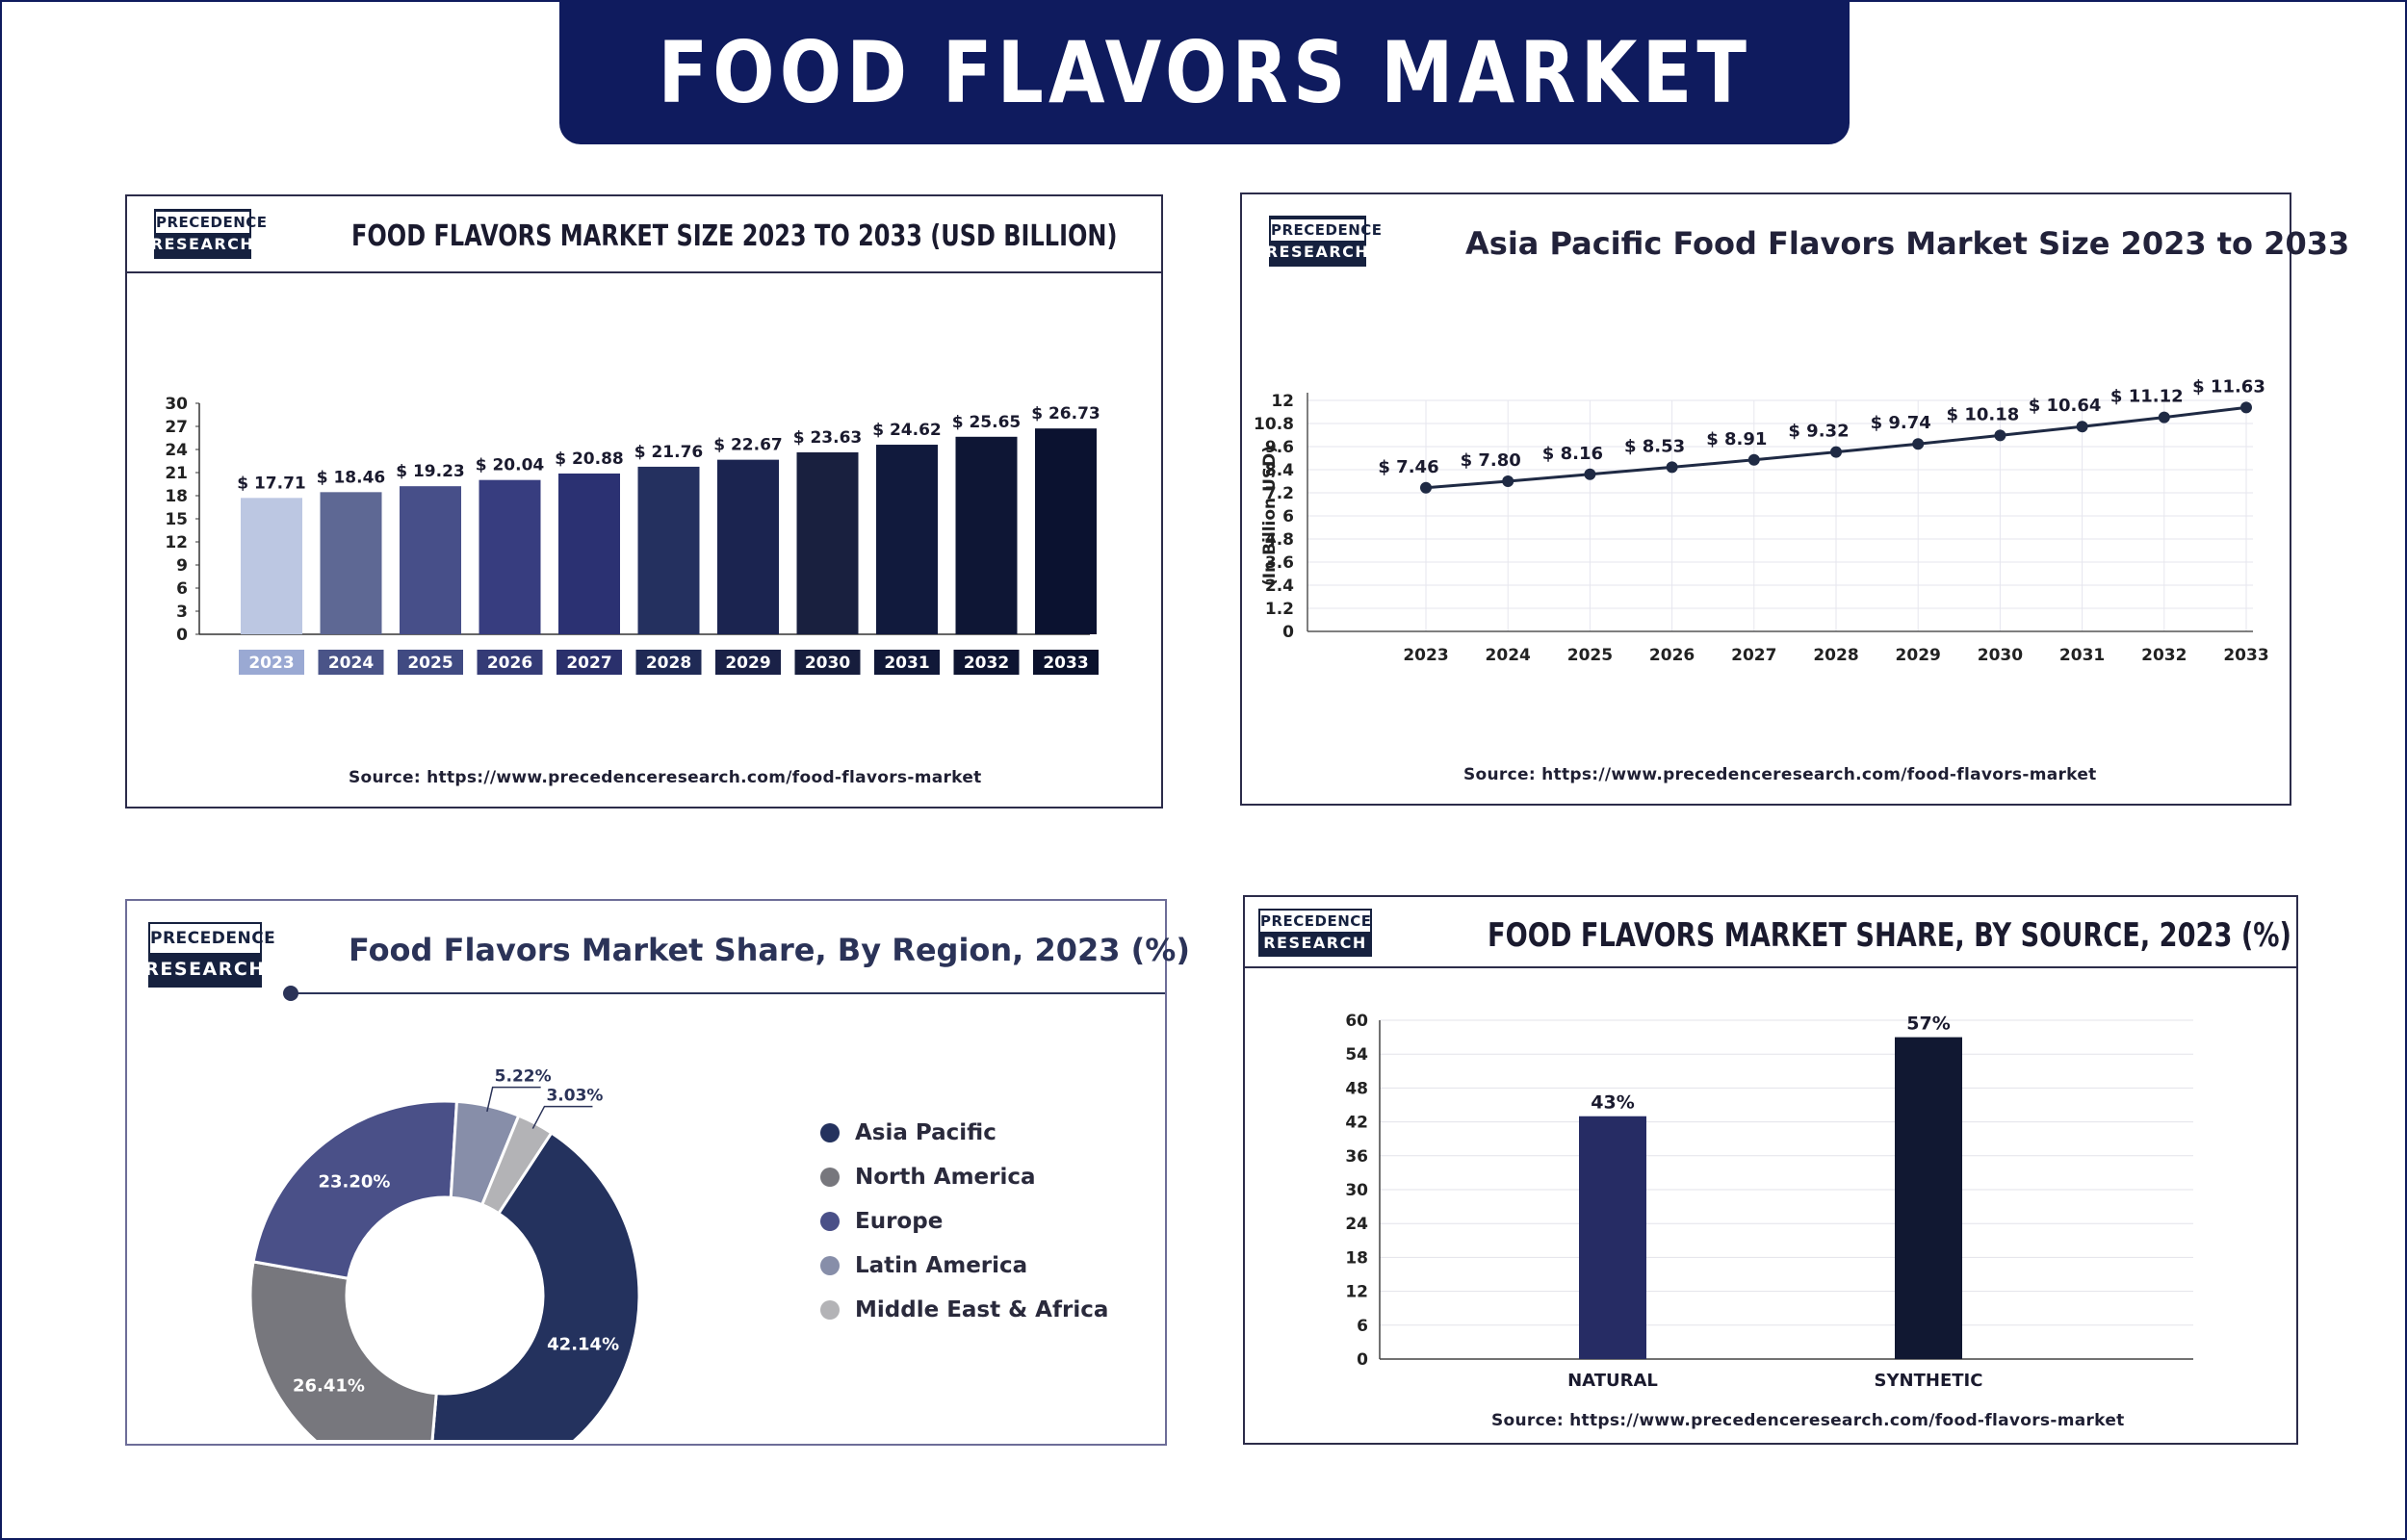 The width and height of the screenshot is (2407, 1540). I want to click on legend-item: North America, so click(964, 1177).